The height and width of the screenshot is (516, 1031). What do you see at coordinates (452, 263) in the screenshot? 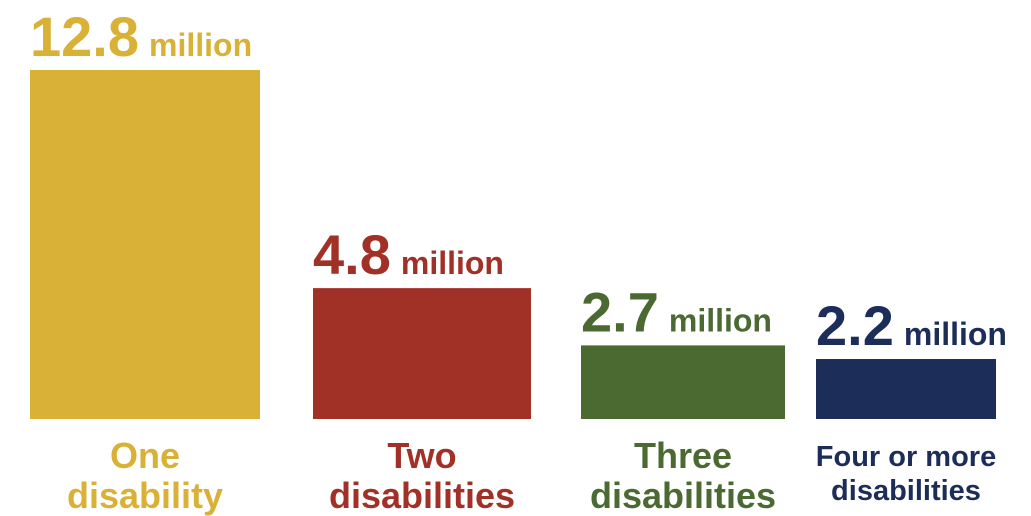
I see `value-unit-2: million` at bounding box center [452, 263].